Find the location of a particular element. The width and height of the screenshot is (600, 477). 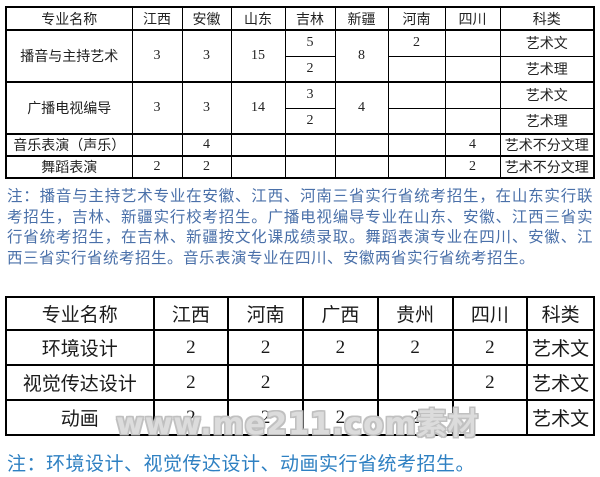

t1-header-sichuan: 四川 is located at coordinates (472, 18).